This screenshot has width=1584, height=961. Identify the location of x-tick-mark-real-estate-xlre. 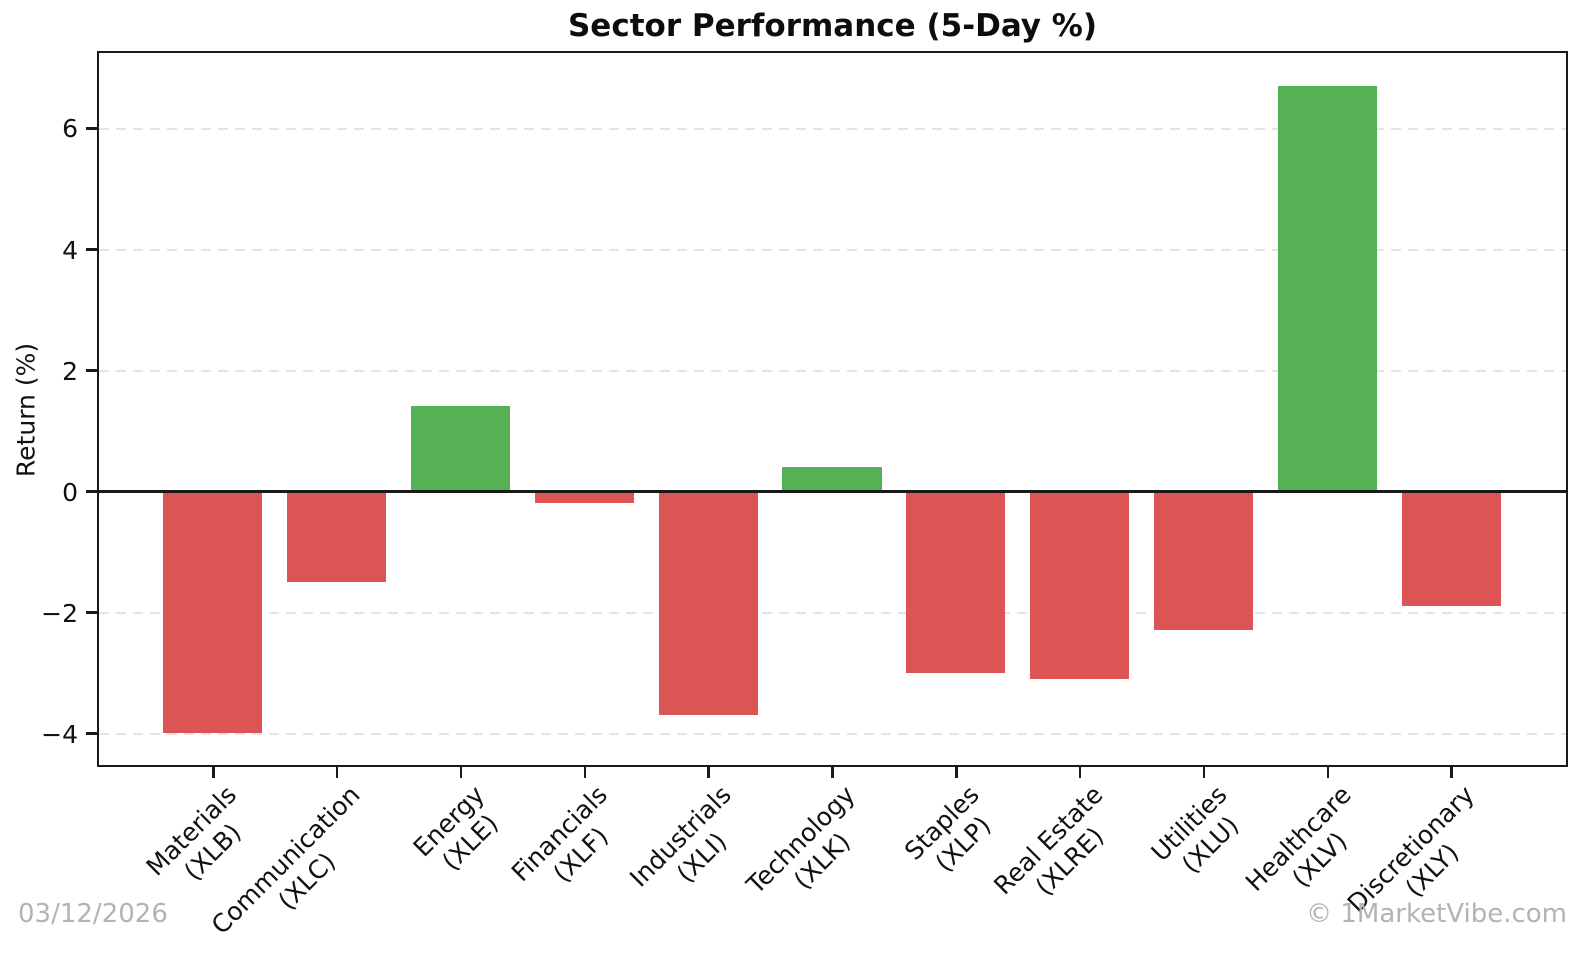
(1080, 772).